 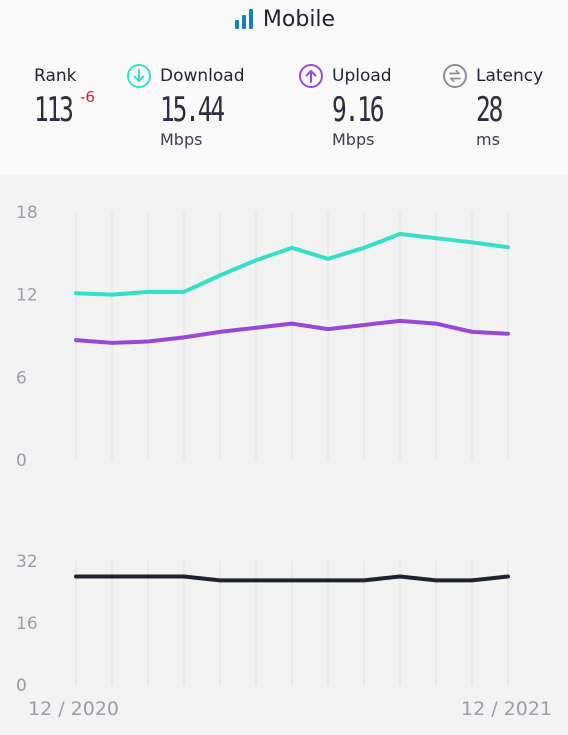 I want to click on metric-download: Download 15.44 Mbps, so click(x=186, y=105).